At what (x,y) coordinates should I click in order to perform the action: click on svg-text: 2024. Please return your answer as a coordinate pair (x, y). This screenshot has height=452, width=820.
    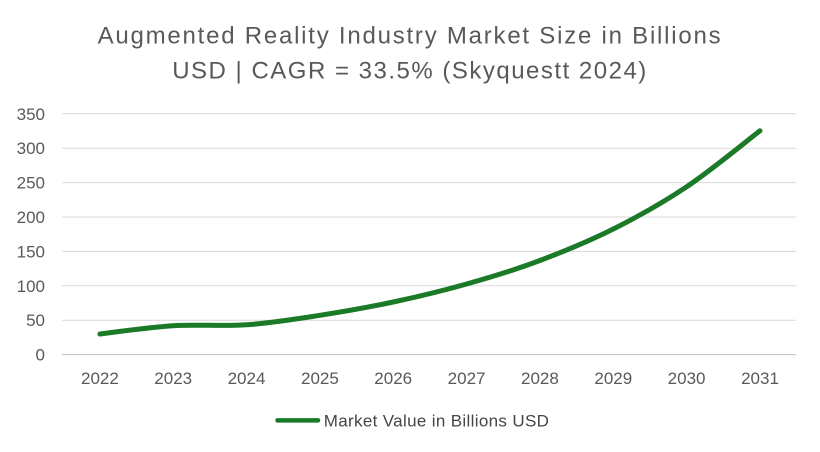
    Looking at the image, I should click on (247, 378).